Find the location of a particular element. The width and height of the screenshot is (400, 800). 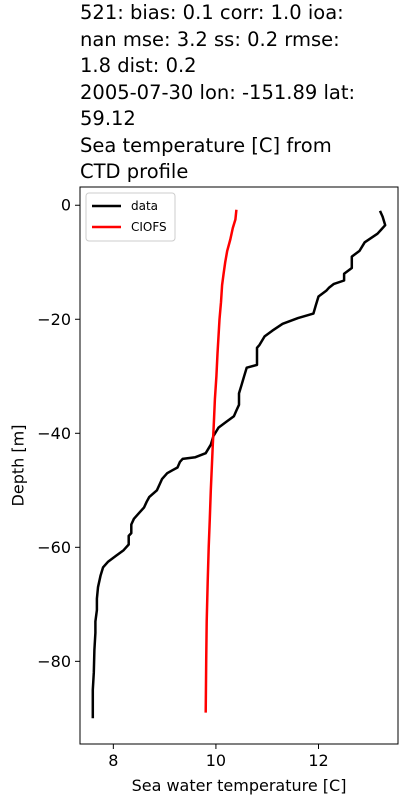

x-tick-label: 8 is located at coordinates (113, 760).